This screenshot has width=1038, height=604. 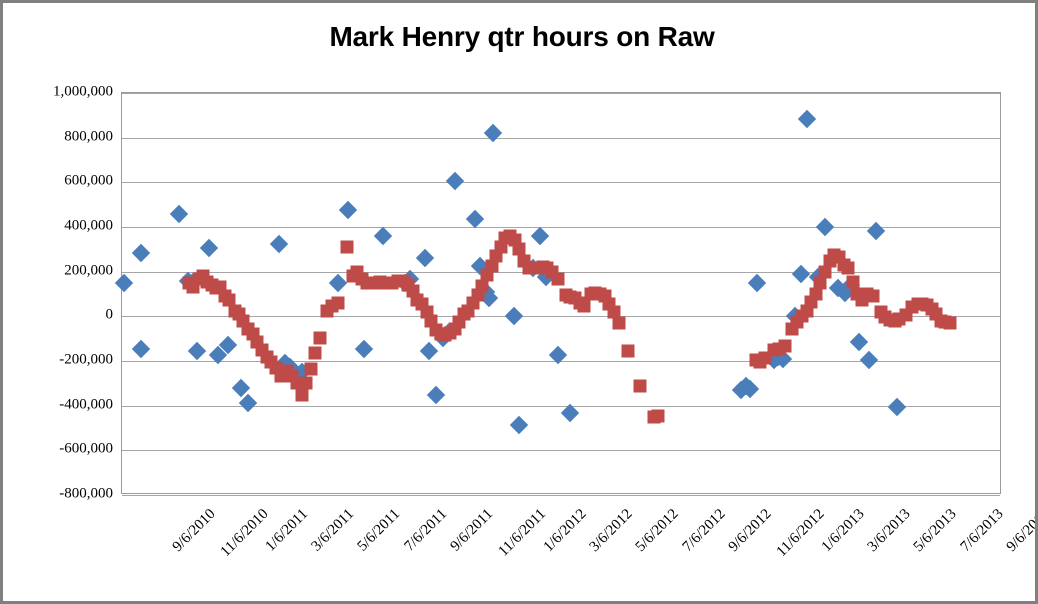 What do you see at coordinates (333, 530) in the screenshot?
I see `x-axis-tick-label: 3/6/2011` at bounding box center [333, 530].